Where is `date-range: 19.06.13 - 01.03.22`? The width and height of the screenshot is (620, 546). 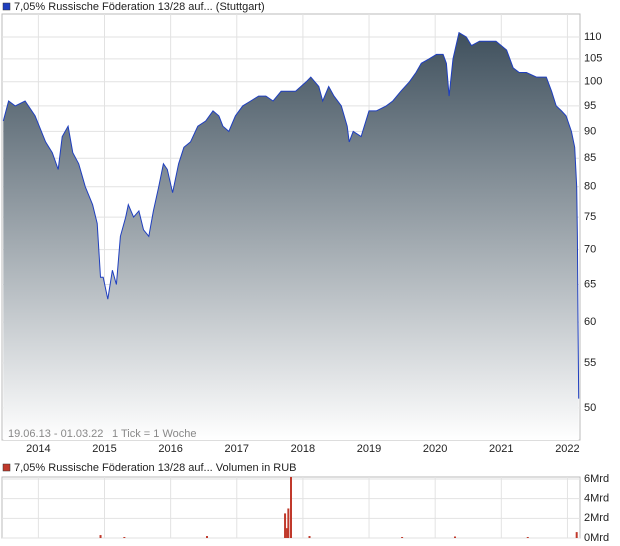 date-range: 19.06.13 - 01.03.22 is located at coordinates (55, 434).